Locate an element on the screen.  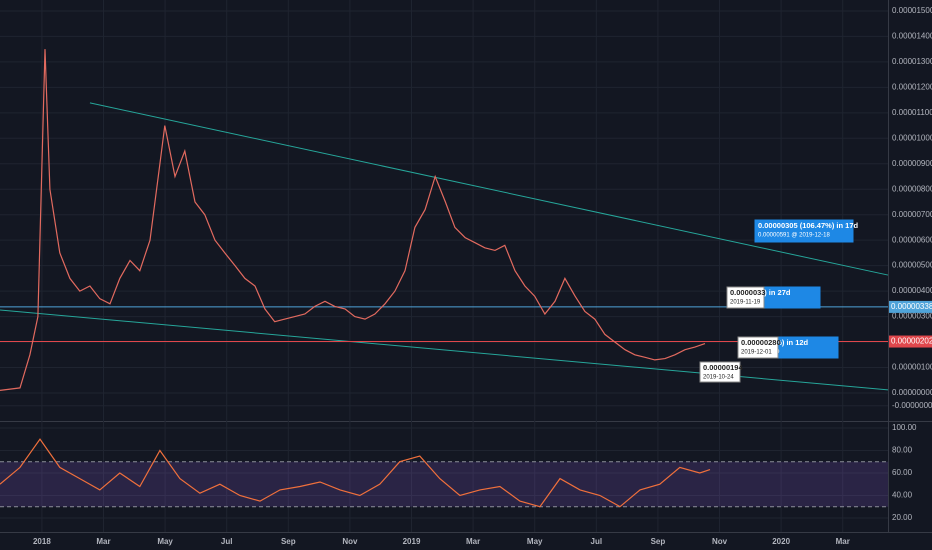
y-tick-label: 0.00000800 is located at coordinates (912, 188).